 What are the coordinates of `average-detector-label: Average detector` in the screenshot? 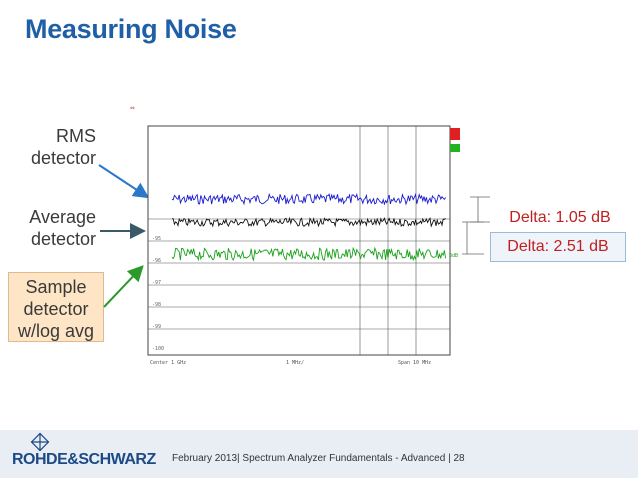 It's located at (51, 228).